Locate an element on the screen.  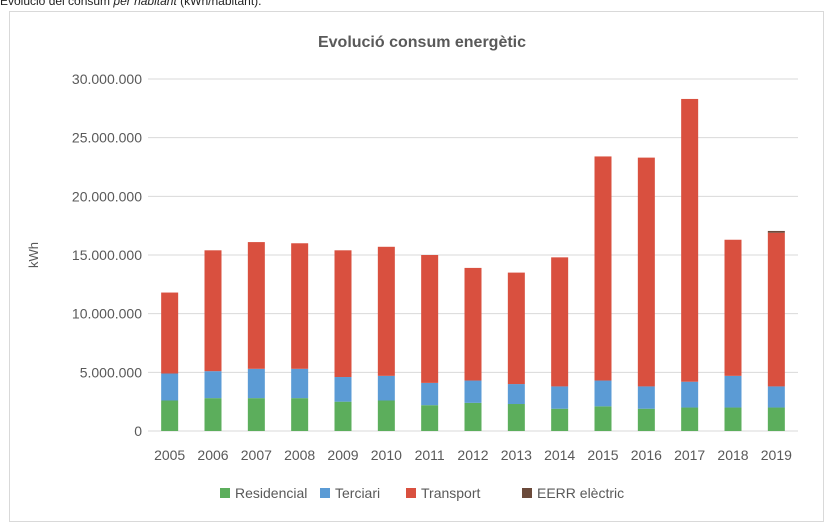
chart-title: Evolució consum energètic is located at coordinates (422, 42).